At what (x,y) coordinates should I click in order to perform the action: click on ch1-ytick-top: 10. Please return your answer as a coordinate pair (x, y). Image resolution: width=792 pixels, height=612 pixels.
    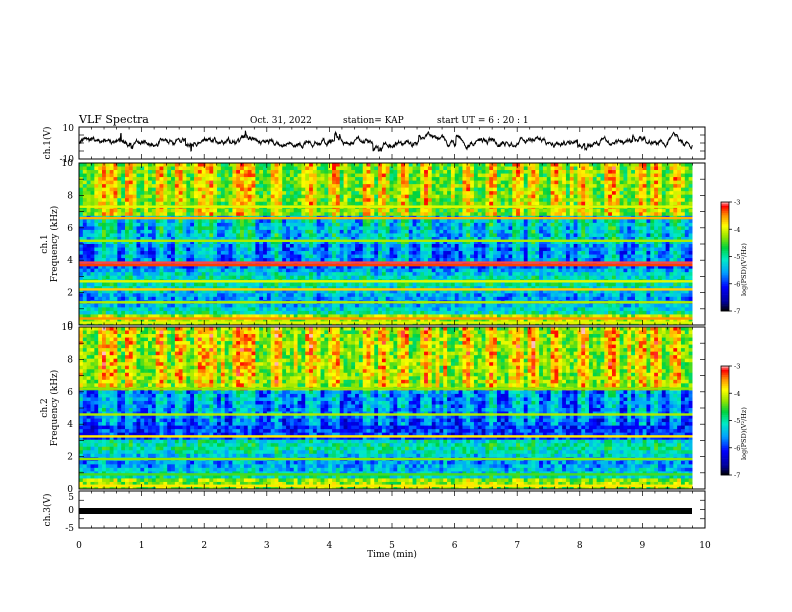
    Looking at the image, I should click on (69, 129).